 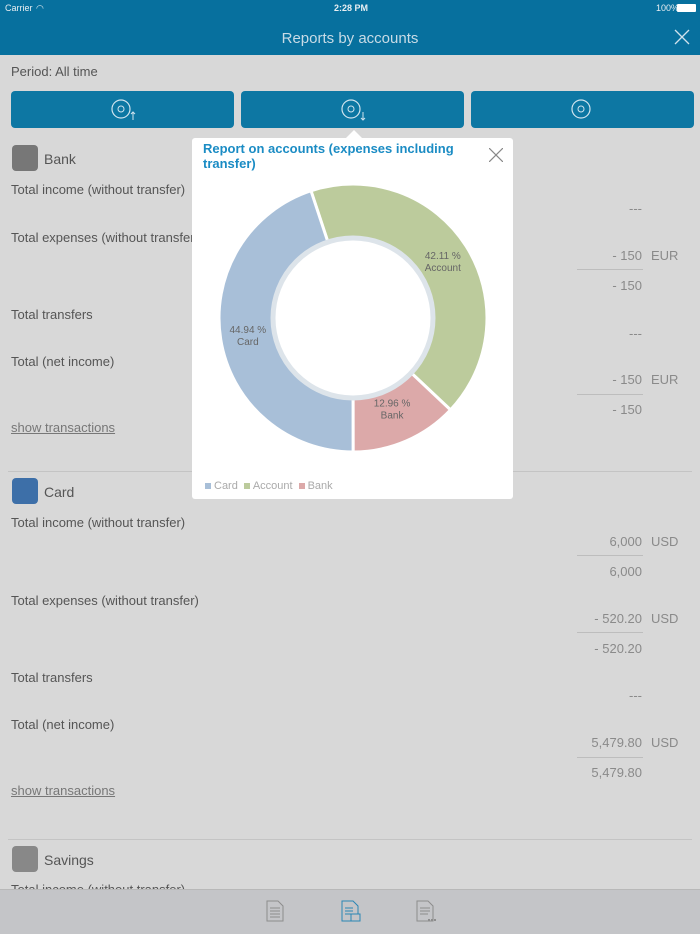 I want to click on row-value: - 520.20, so click(x=618, y=618).